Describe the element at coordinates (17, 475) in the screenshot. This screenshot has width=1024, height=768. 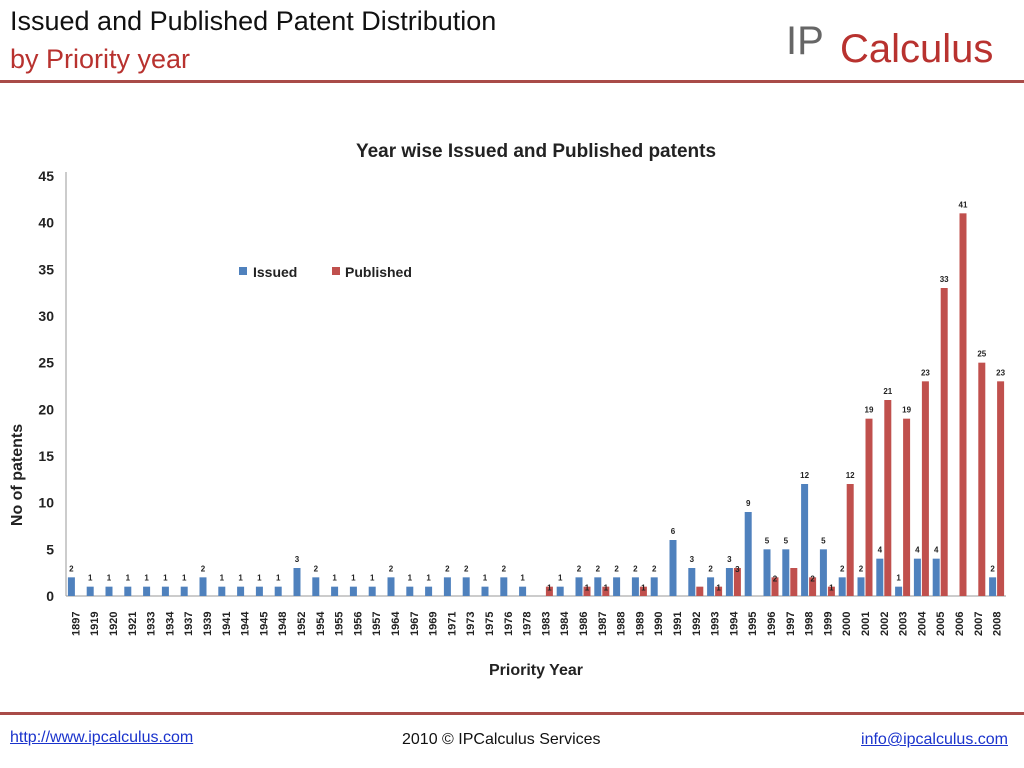
I see `y-axis-title: No of patents` at that location.